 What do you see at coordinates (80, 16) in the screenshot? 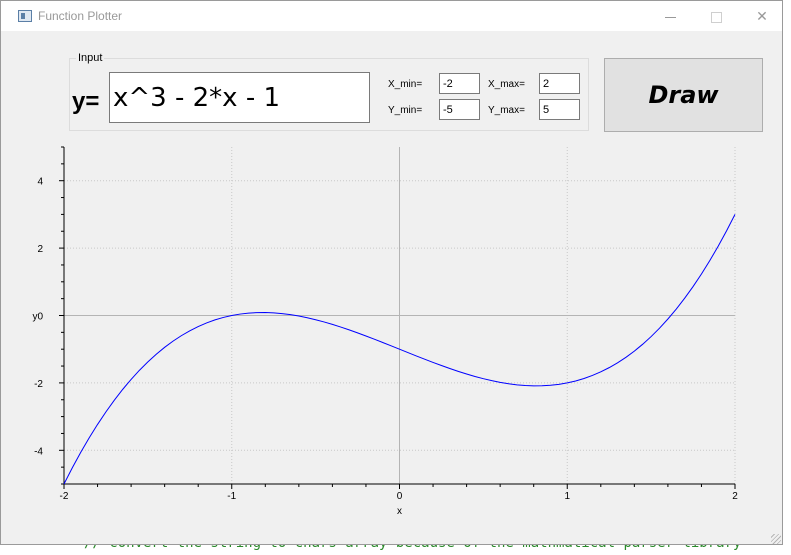
I see `window-title: Function Plotter` at bounding box center [80, 16].